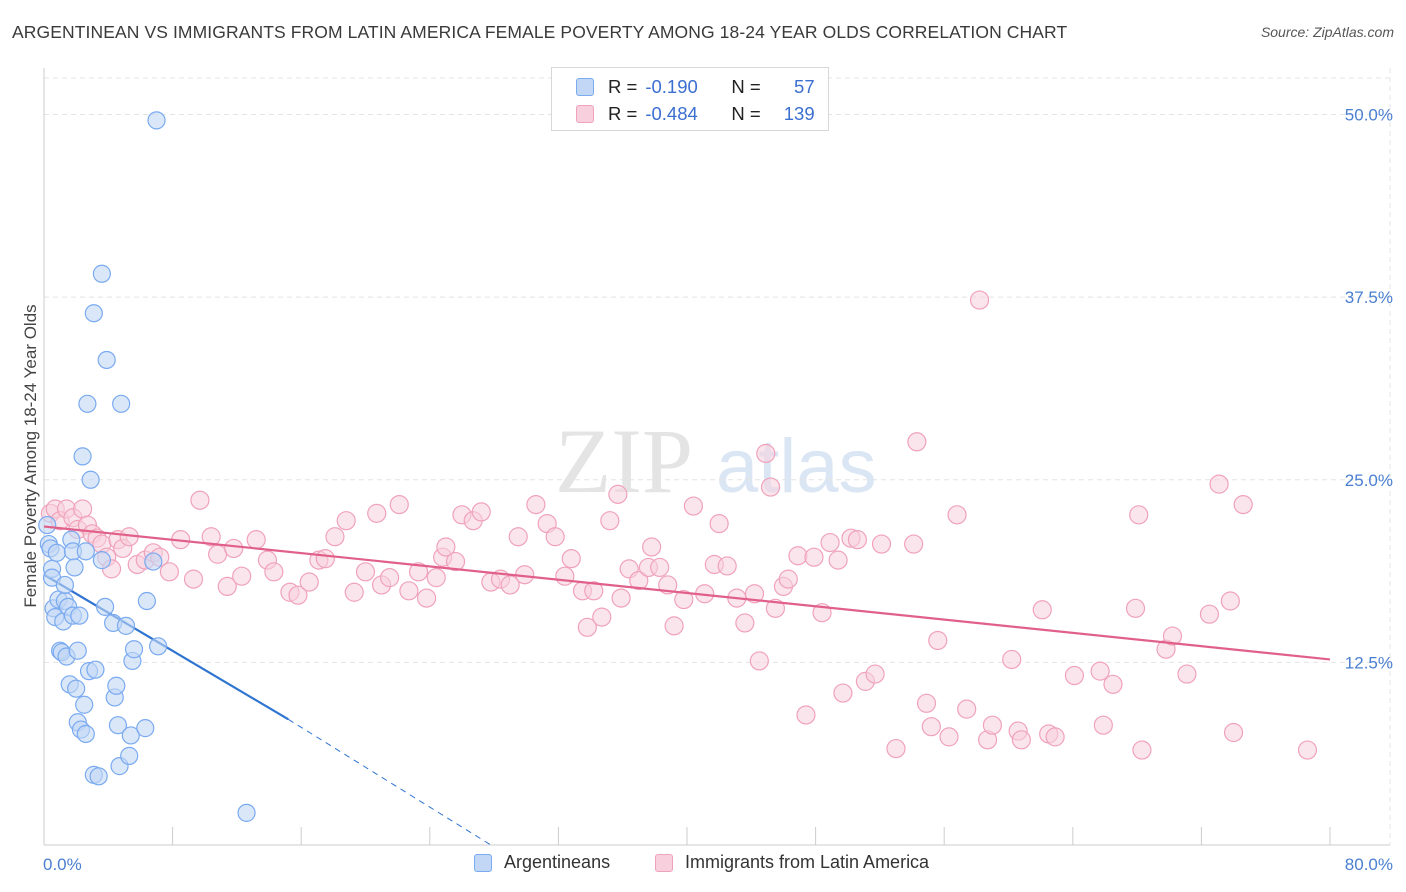 This screenshot has height=892, width=1406. I want to click on y-tick-label: 12.5%, so click(1369, 662).